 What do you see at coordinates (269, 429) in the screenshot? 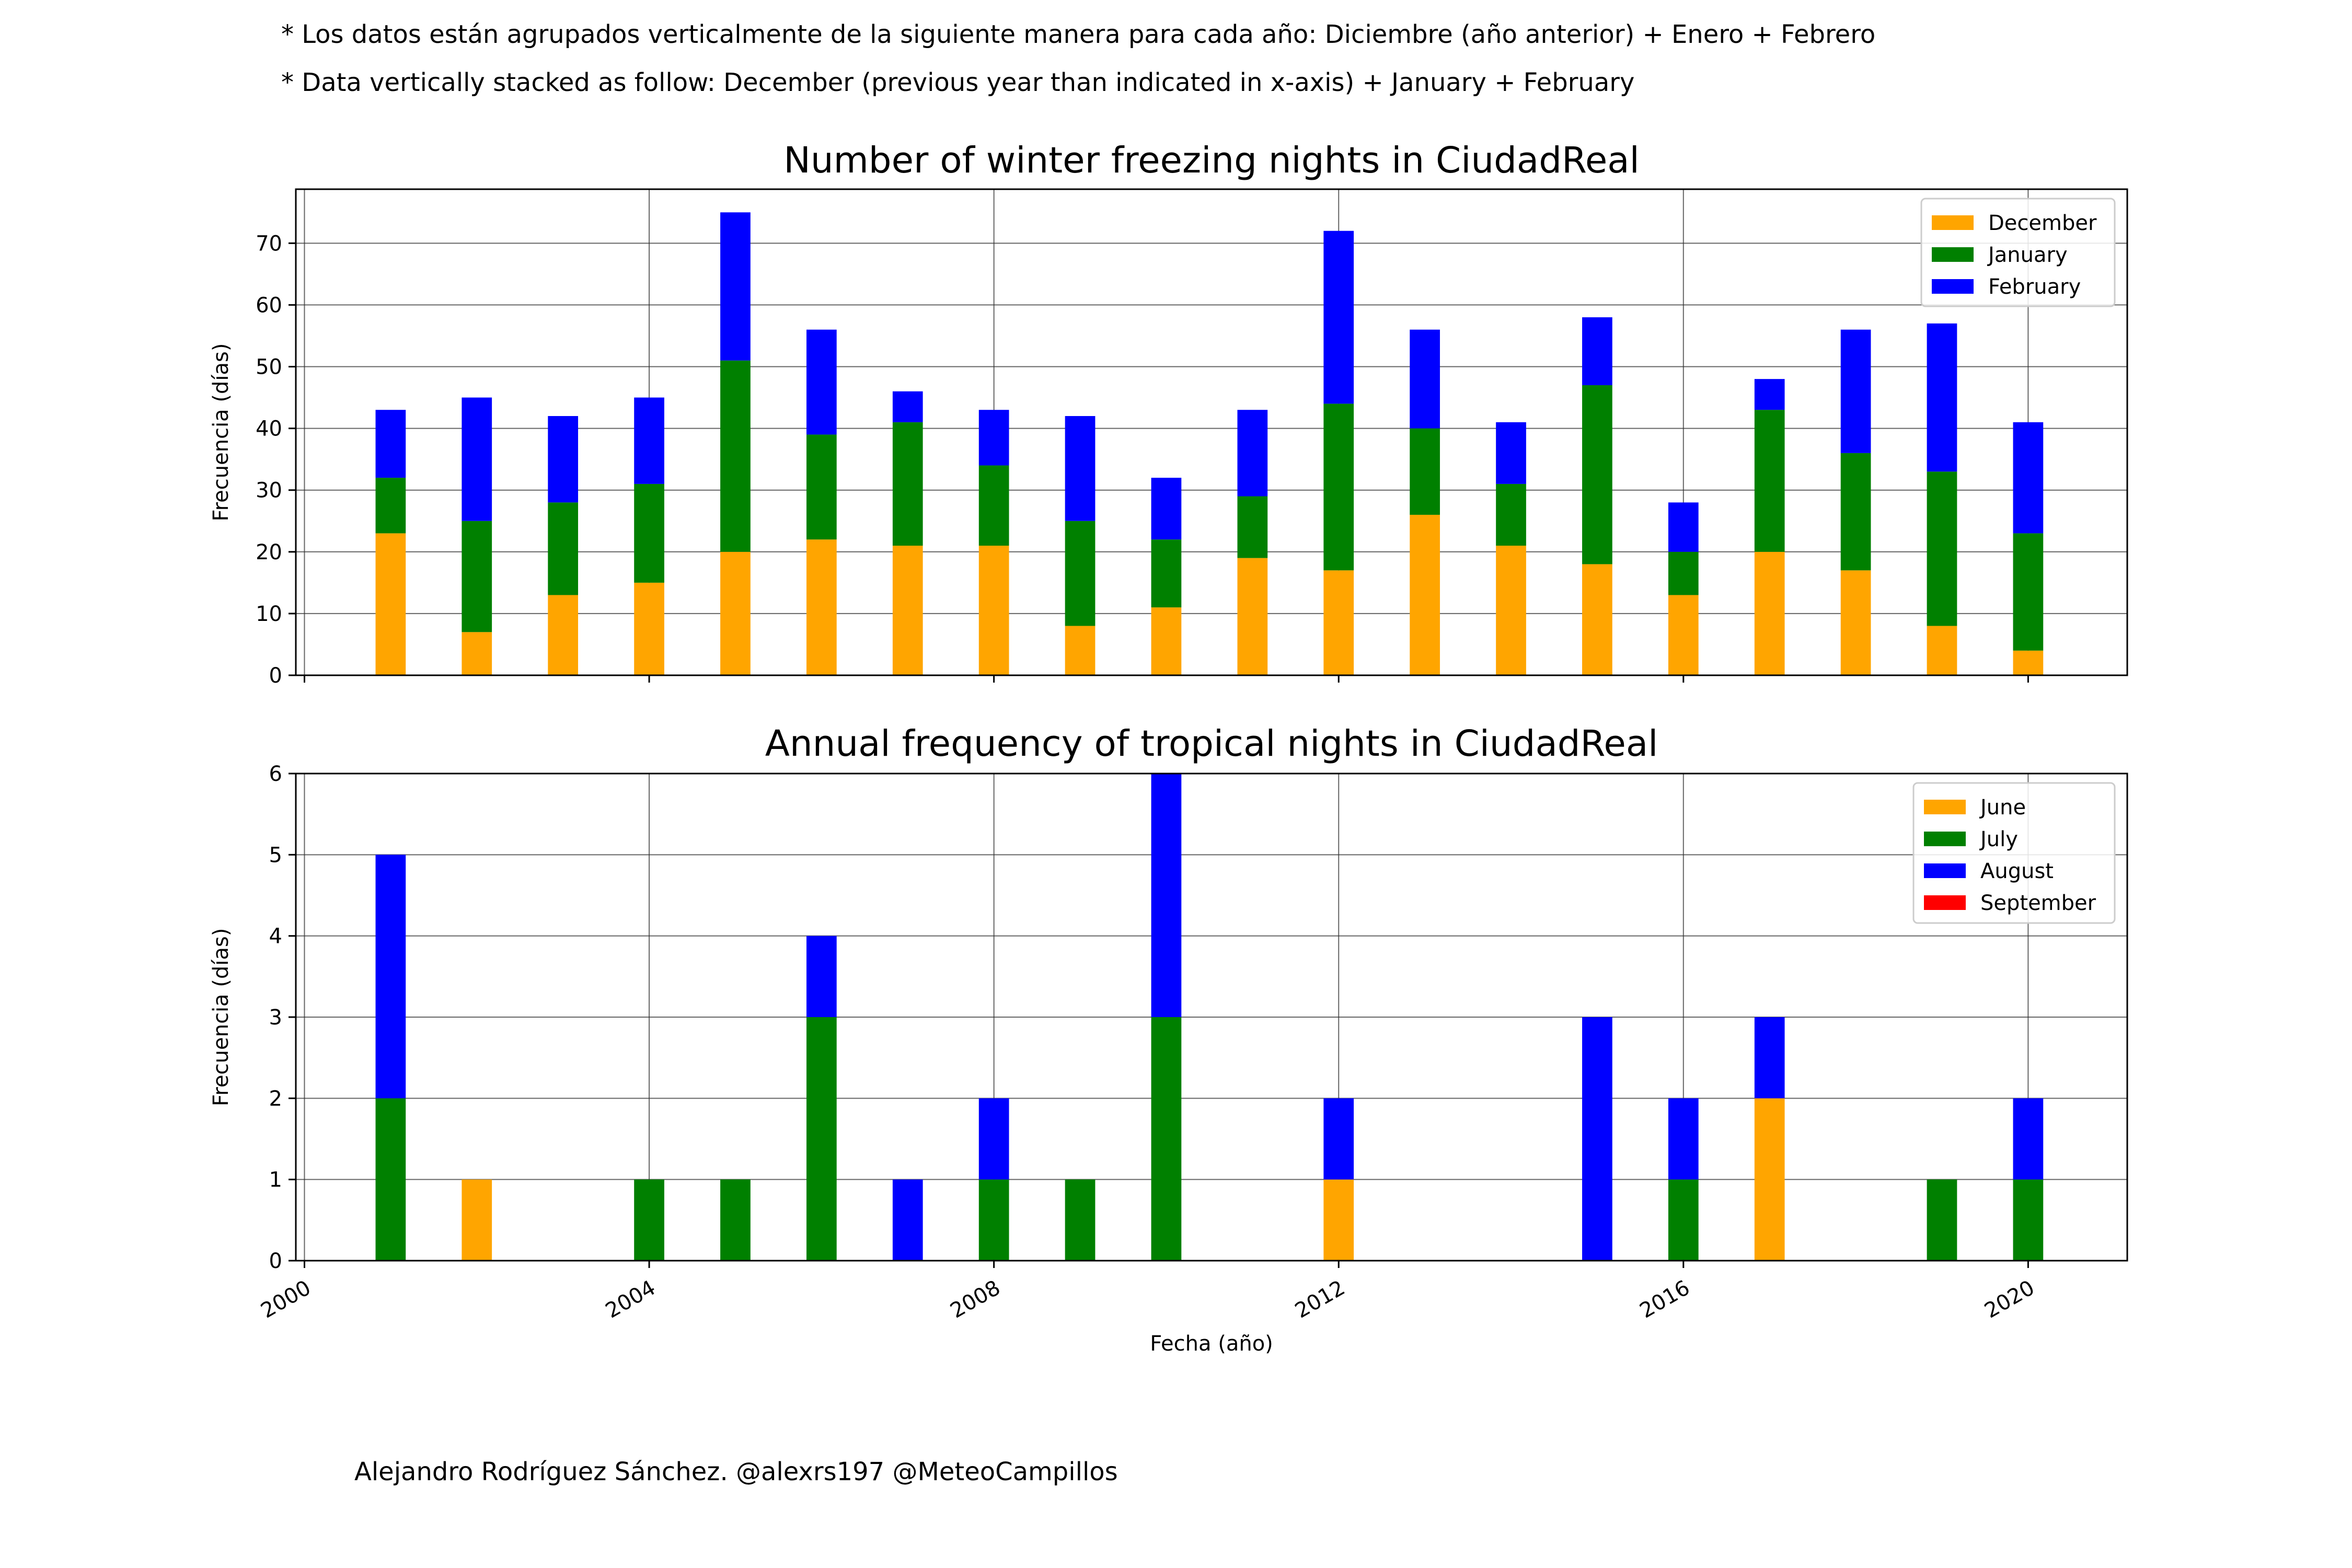
I see `y-tick-label: 40` at bounding box center [269, 429].